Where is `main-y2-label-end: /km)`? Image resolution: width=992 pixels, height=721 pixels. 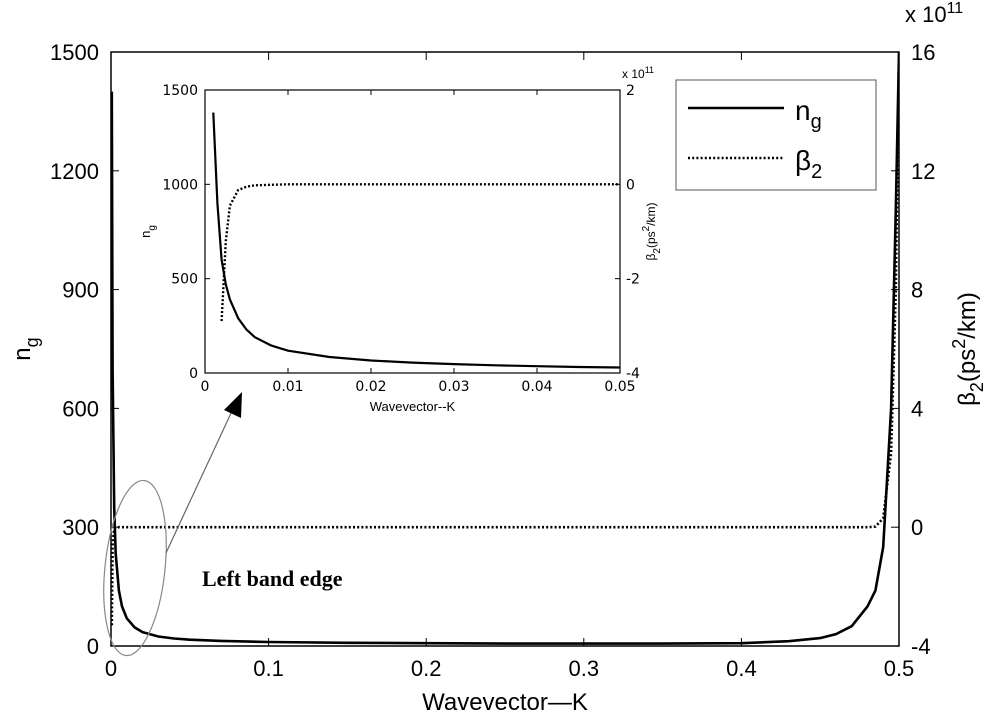 main-y2-label-end: /km) is located at coordinates (967, 315).